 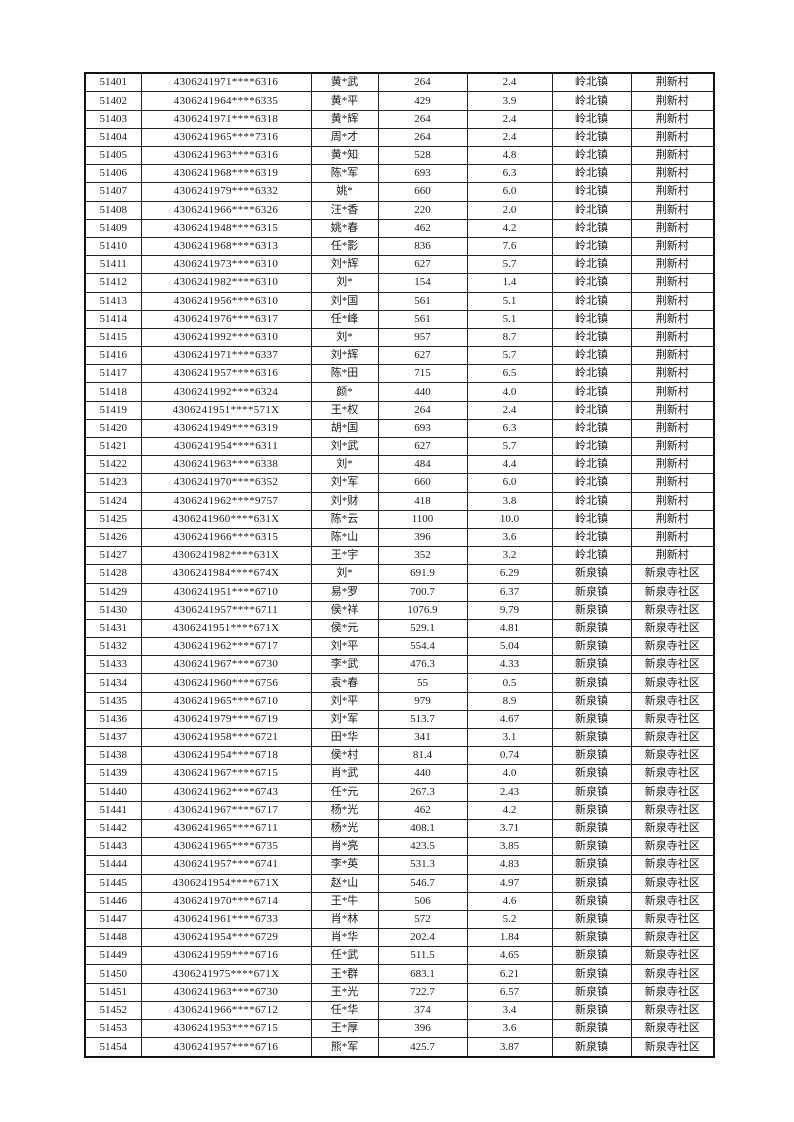 I want to click on cell-masked-id-number: 4306241954****6311, so click(x=226, y=446).